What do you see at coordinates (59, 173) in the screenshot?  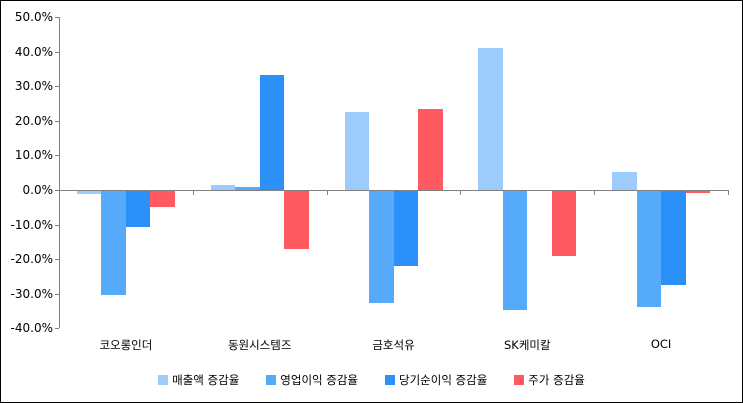 I see `y-axis-line` at bounding box center [59, 173].